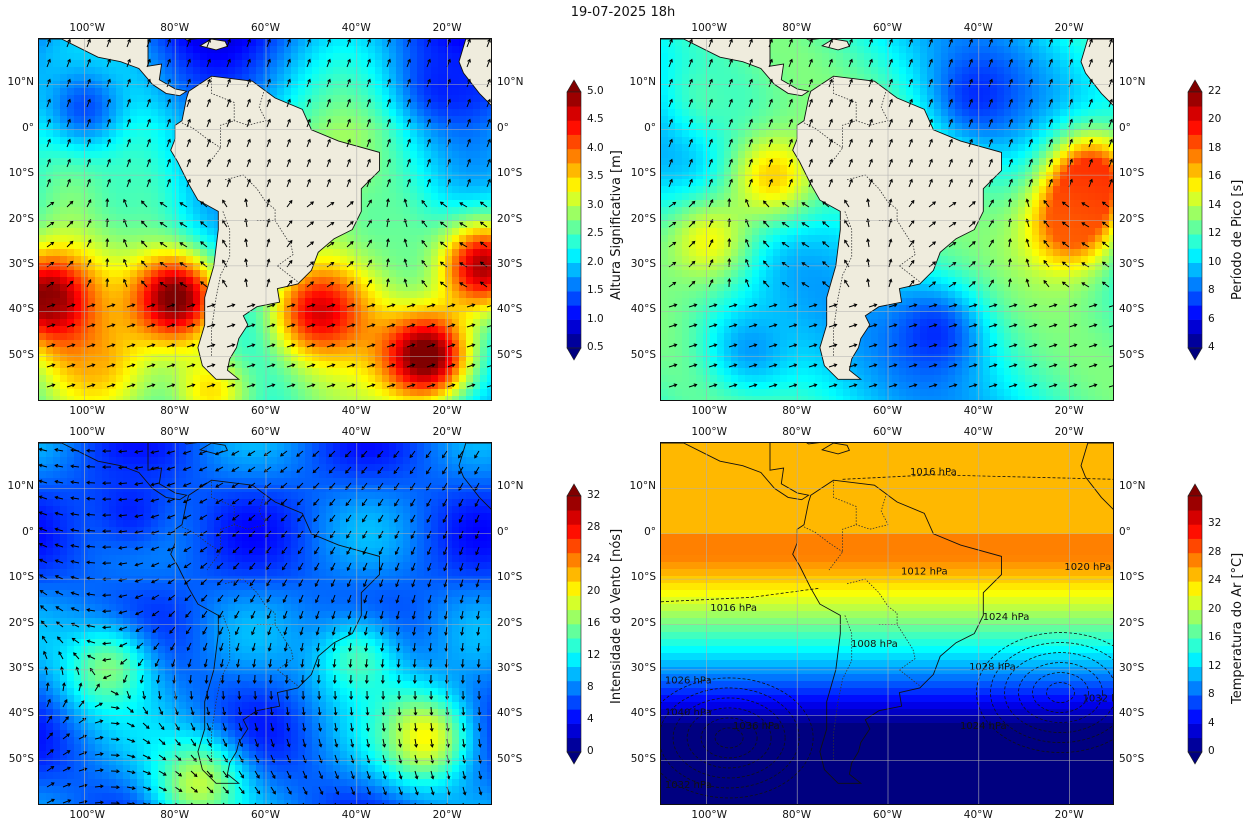 The image size is (1246, 827). I want to click on colorbar-wind-speed, so click(574, 624).